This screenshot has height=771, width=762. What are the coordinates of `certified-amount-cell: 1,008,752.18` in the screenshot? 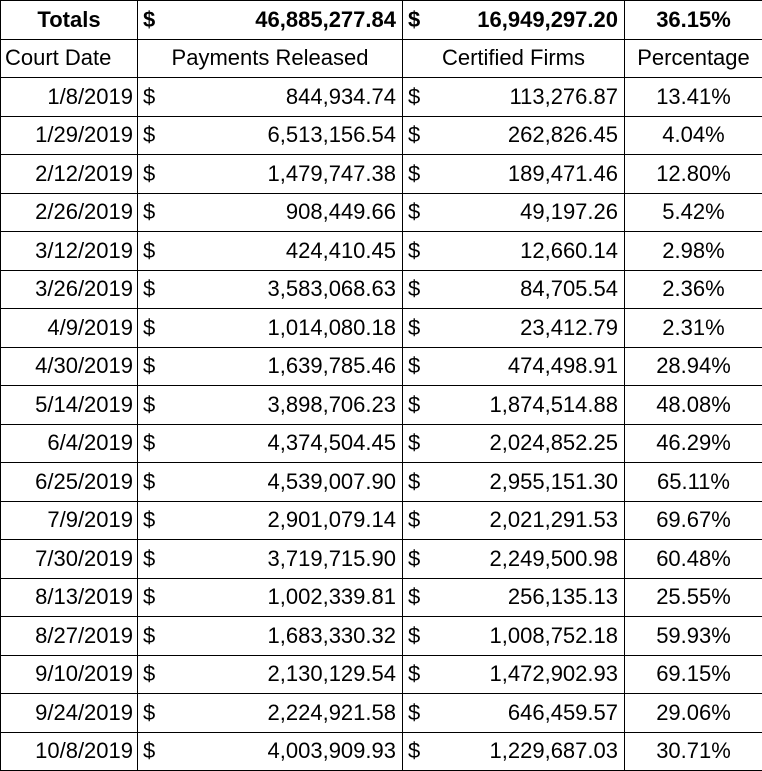 It's located at (525, 636).